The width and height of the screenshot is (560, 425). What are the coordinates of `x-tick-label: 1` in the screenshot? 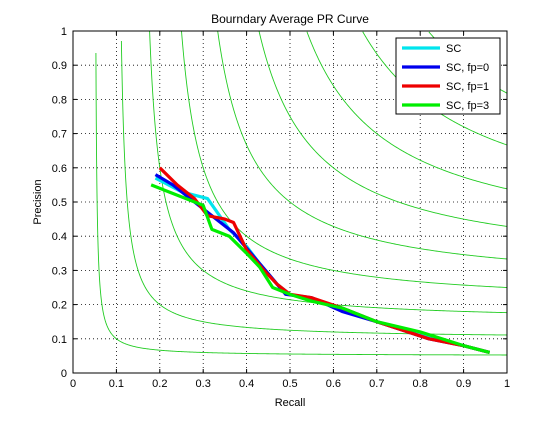 It's located at (507, 384).